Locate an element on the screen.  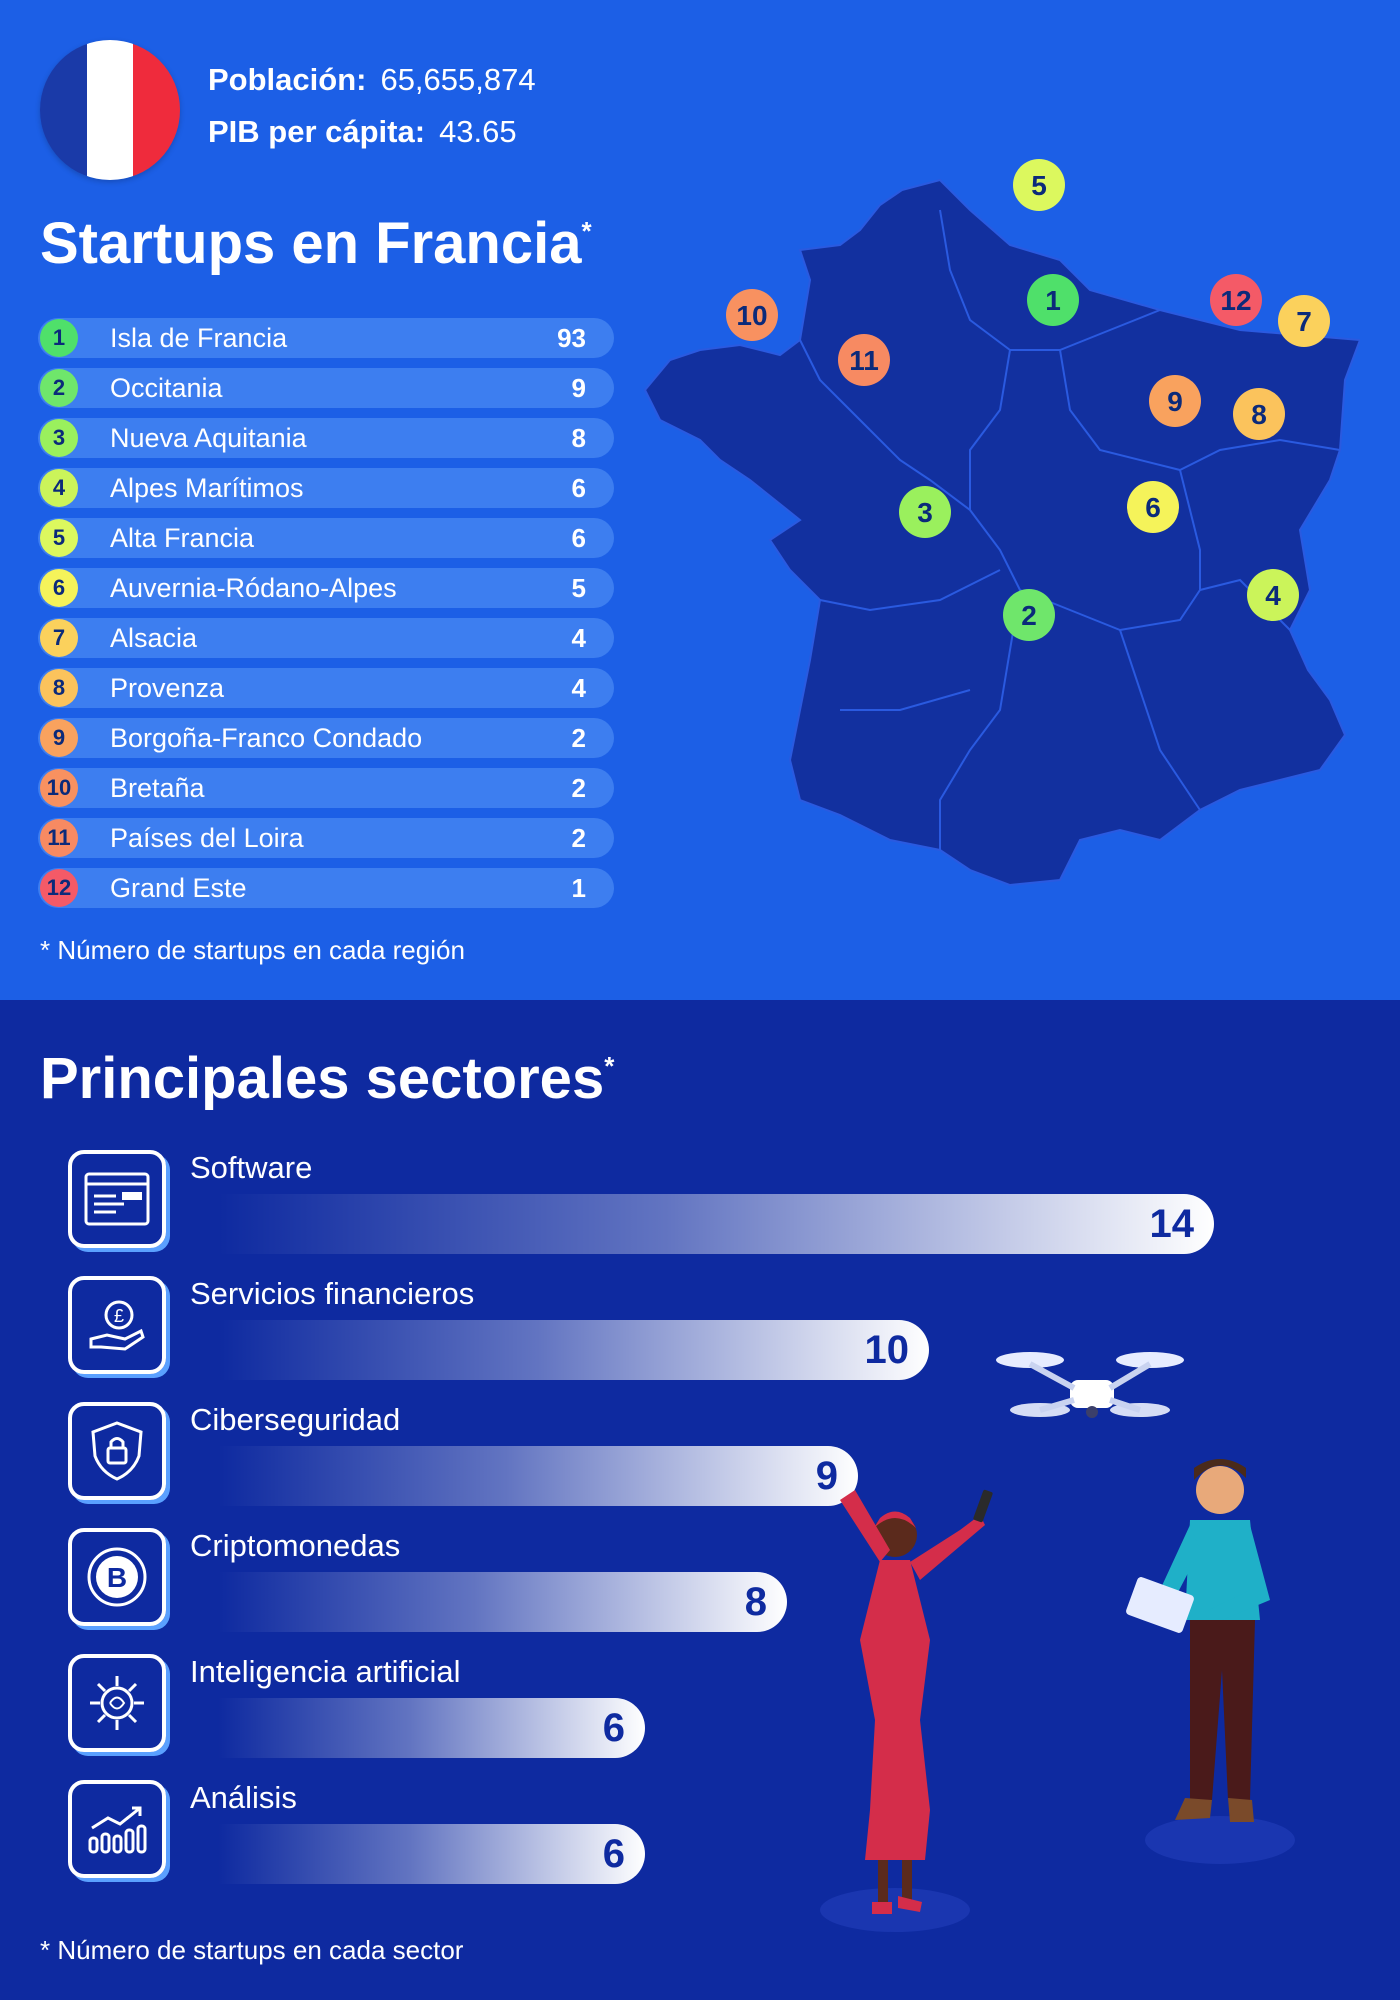
browser-window-icon is located at coordinates (117, 1199).